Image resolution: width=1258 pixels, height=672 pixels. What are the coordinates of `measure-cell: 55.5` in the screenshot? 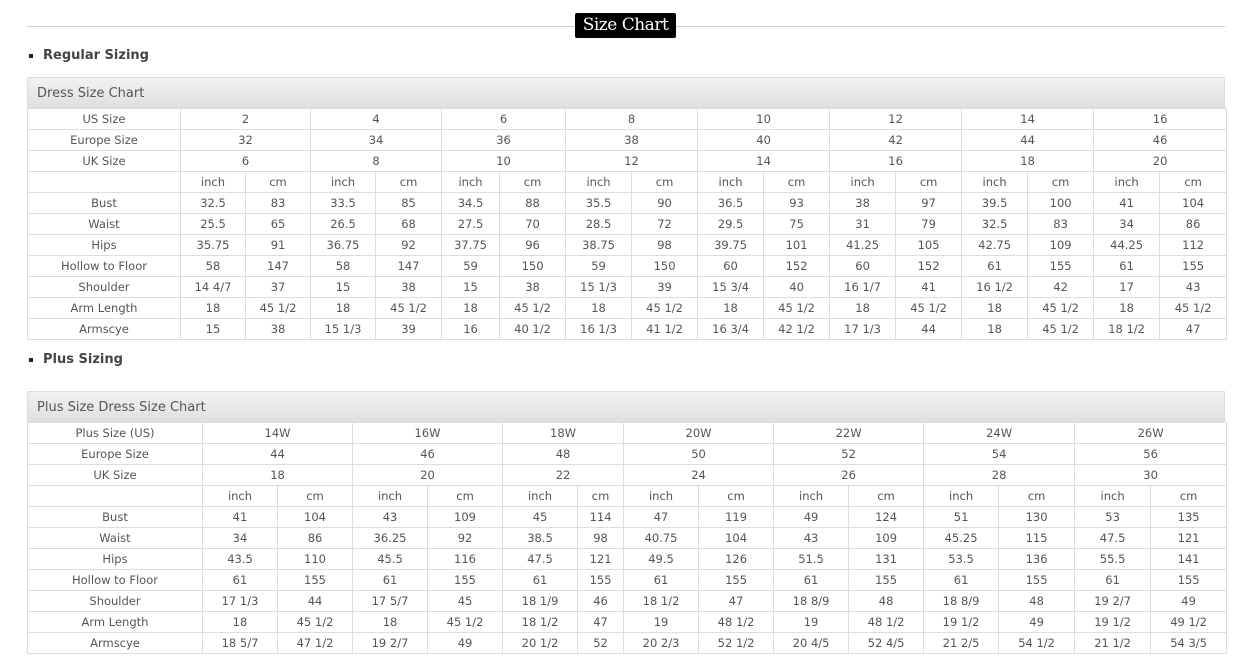 It's located at (1113, 559).